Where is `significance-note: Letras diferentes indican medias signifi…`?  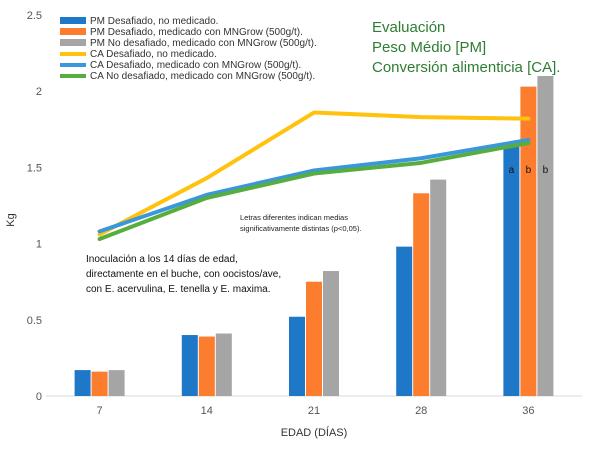
significance-note: Letras diferentes indican medias signifi… is located at coordinates (301, 223).